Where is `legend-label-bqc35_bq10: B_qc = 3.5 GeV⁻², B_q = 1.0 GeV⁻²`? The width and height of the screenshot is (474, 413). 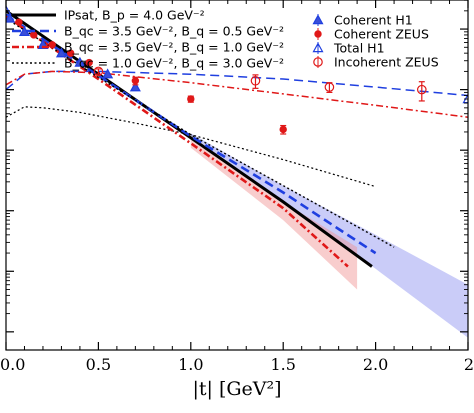
legend-label-bqc35_bq10: B_qc = 3.5 GeV⁻², B_q = 1.0 GeV⁻² is located at coordinates (174, 47).